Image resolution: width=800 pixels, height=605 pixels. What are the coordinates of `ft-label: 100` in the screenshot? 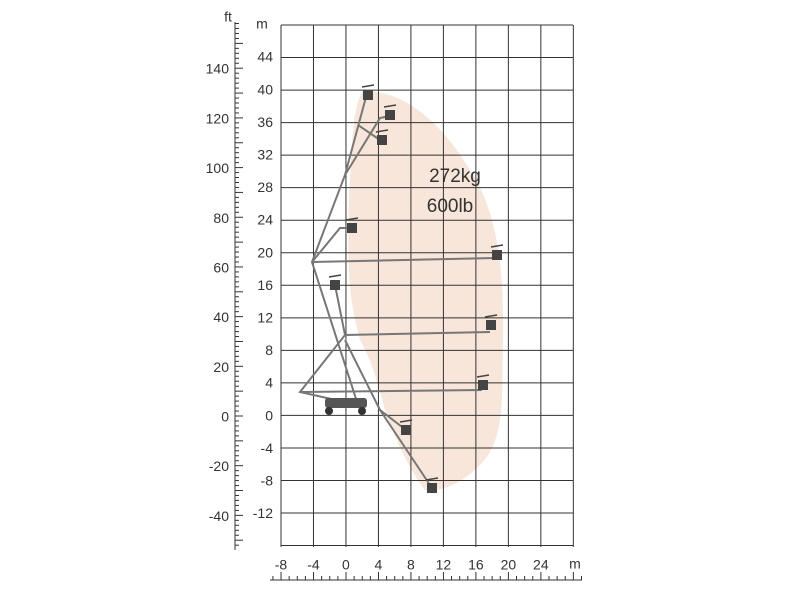 It's located at (218, 168).